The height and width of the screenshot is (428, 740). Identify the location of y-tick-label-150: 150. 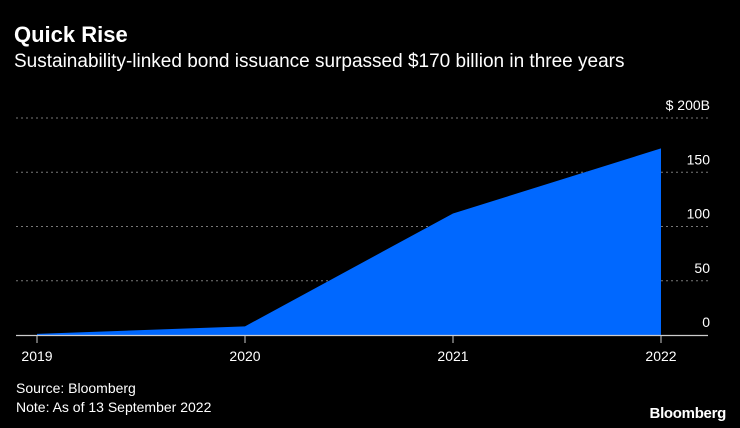
(699, 159).